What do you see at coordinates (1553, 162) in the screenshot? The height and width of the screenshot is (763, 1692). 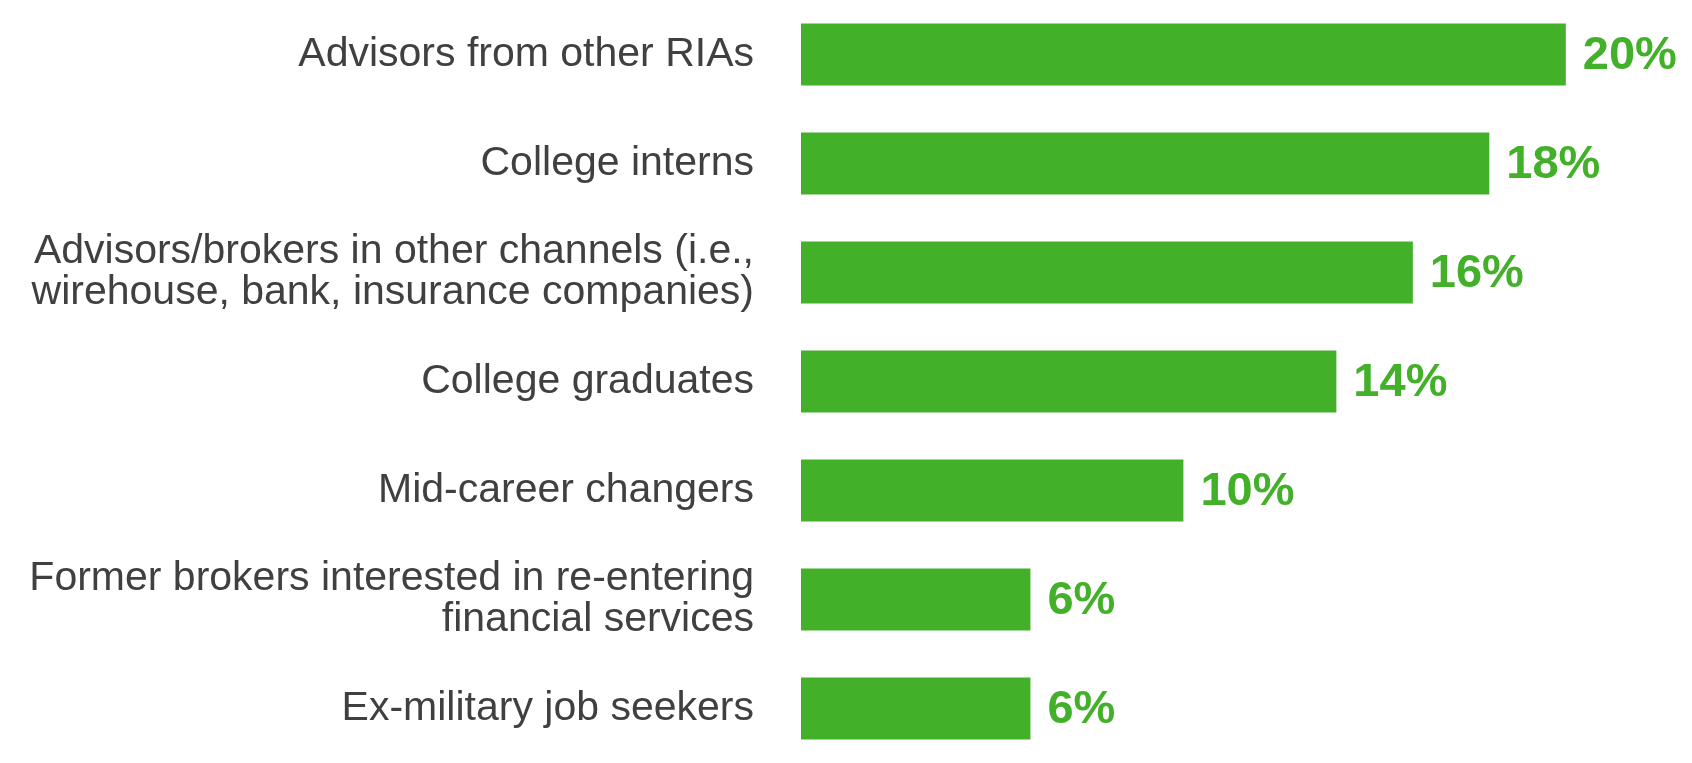 I see `data-label: 18%` at bounding box center [1553, 162].